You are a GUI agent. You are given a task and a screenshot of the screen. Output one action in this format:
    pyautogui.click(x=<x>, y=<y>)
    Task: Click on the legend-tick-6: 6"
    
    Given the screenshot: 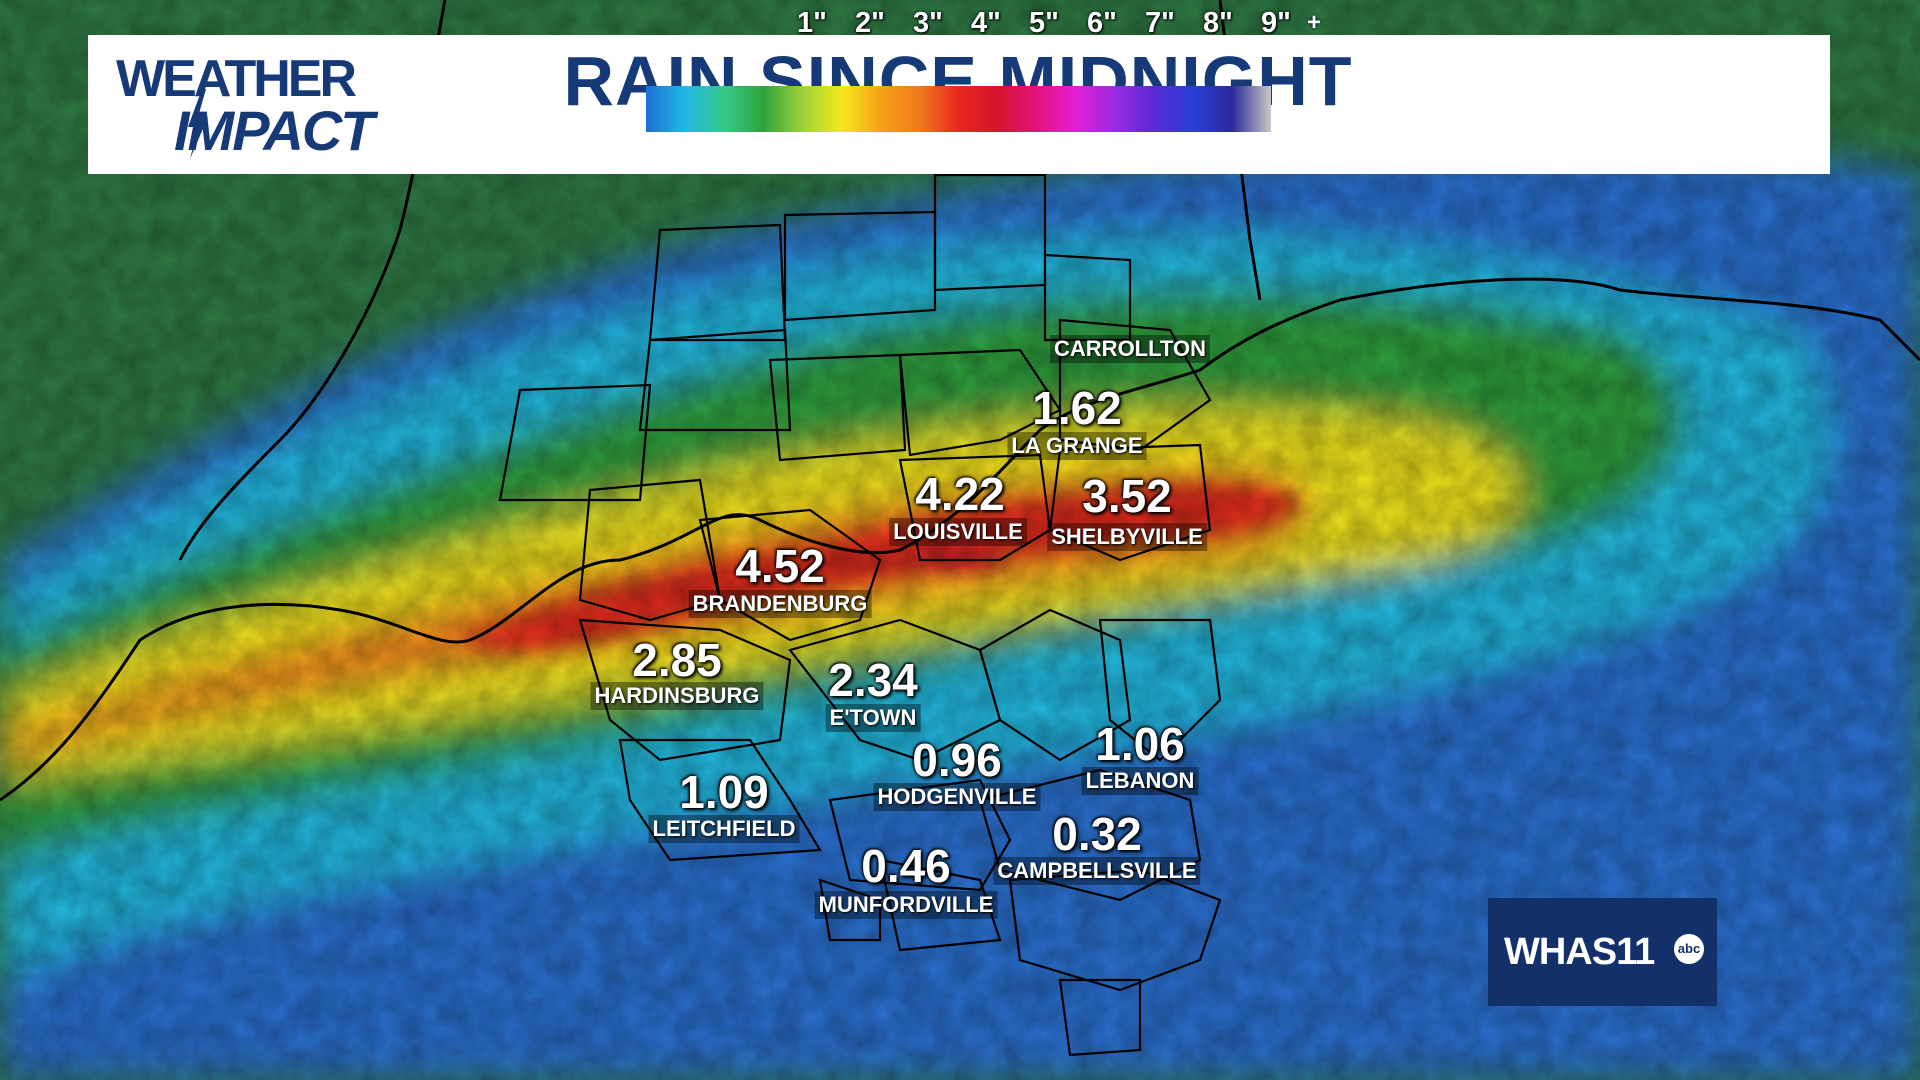 What is the action you would take?
    pyautogui.click(x=1102, y=23)
    